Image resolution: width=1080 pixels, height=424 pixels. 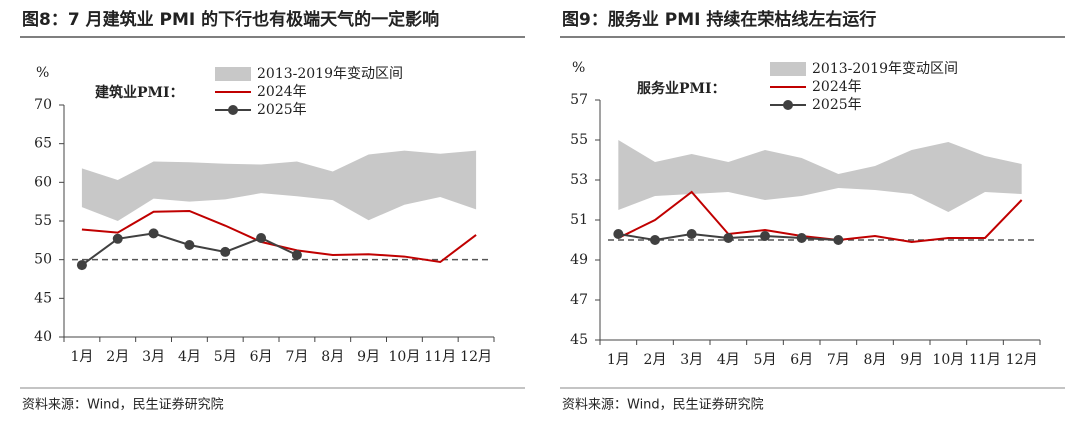 What do you see at coordinates (43, 105) in the screenshot?
I see `y-tick-label: 70` at bounding box center [43, 105].